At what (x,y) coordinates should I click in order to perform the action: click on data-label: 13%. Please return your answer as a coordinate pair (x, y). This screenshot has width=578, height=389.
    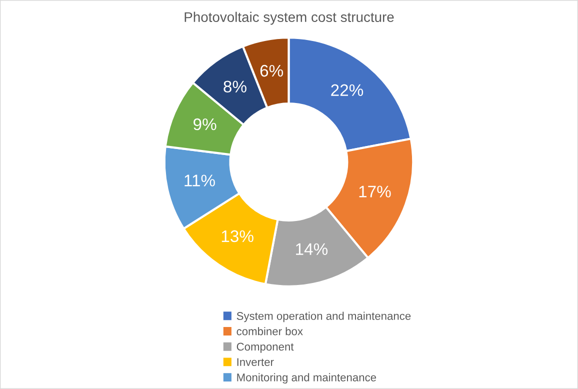
    Looking at the image, I should click on (238, 236).